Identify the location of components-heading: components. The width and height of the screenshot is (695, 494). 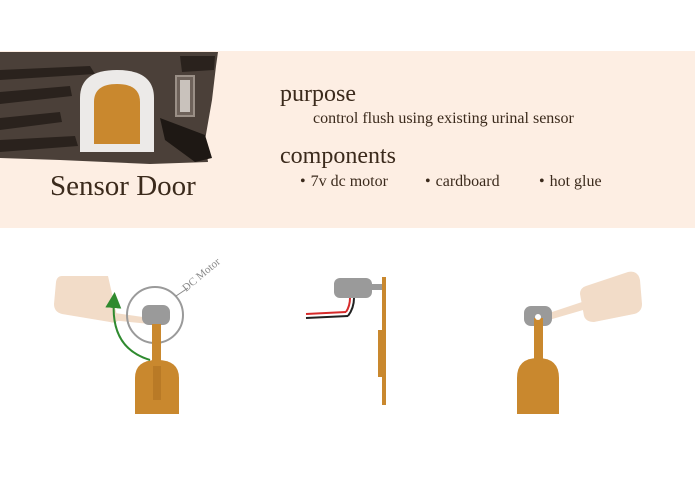
(338, 156).